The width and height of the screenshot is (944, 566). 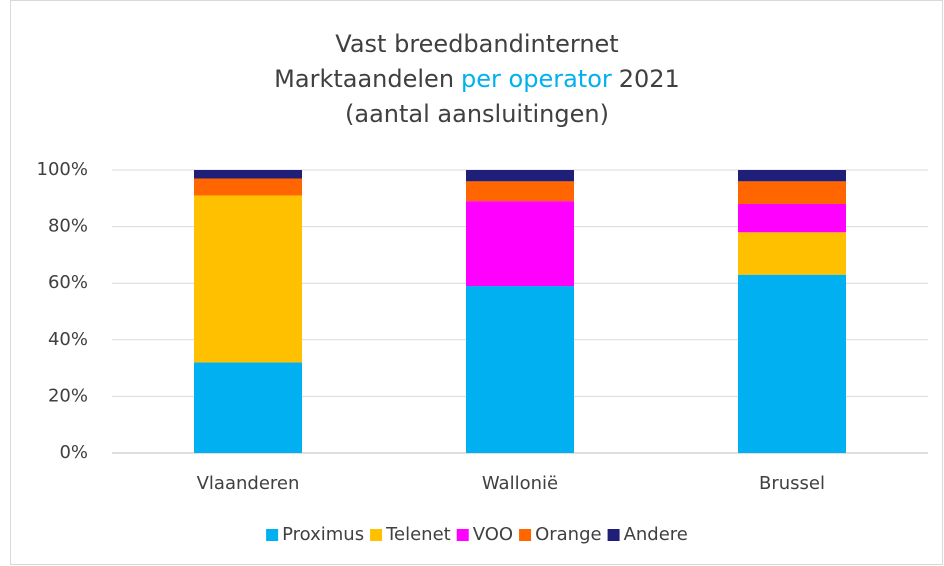 I want to click on legend-item: Proximus, so click(x=315, y=534).